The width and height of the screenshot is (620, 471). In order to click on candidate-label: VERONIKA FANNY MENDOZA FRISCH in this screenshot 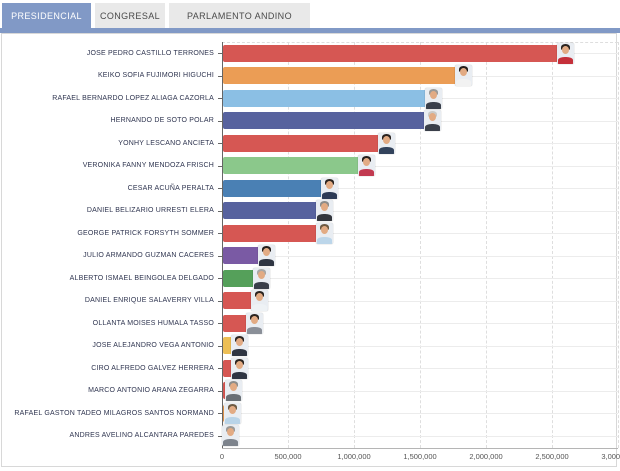, I will do `click(148, 166)`.